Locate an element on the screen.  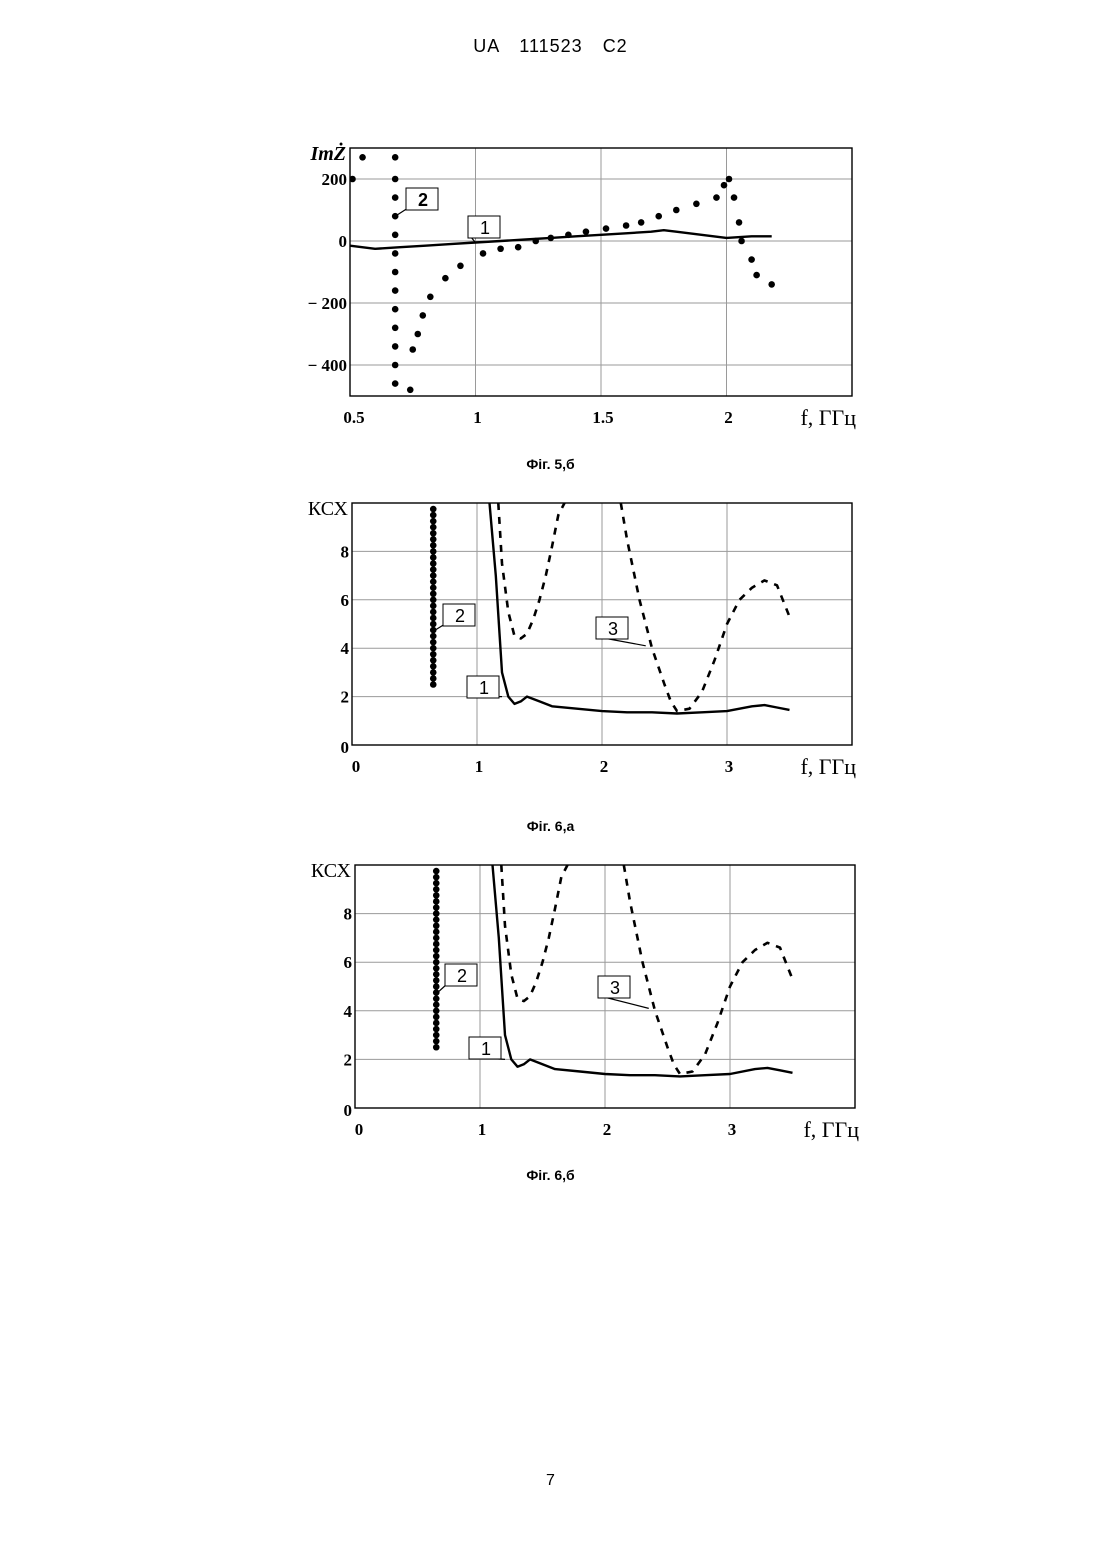
y-axis-label: ImŻ is located at coordinates (327, 153).